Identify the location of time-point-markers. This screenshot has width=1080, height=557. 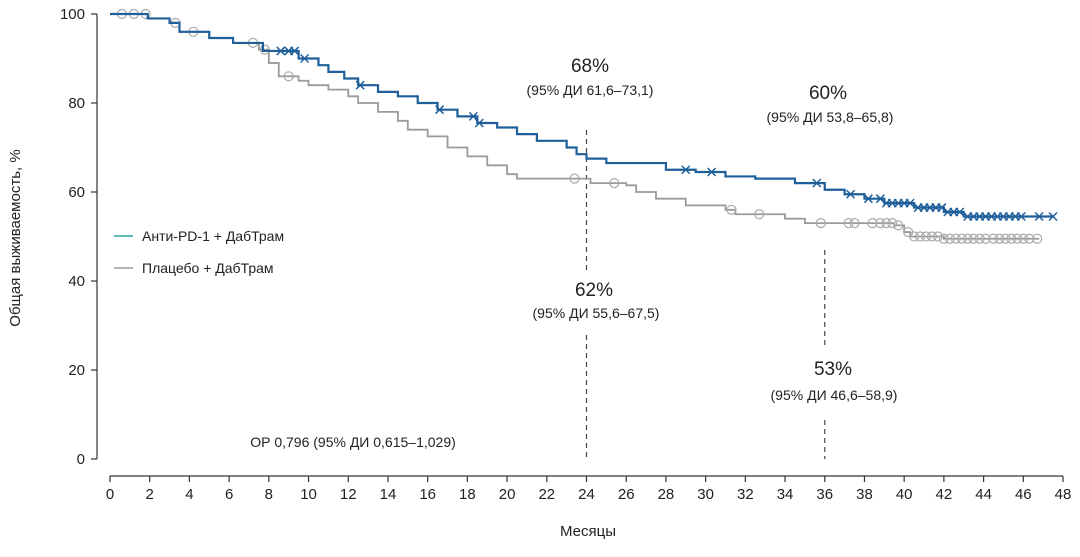
(705, 294).